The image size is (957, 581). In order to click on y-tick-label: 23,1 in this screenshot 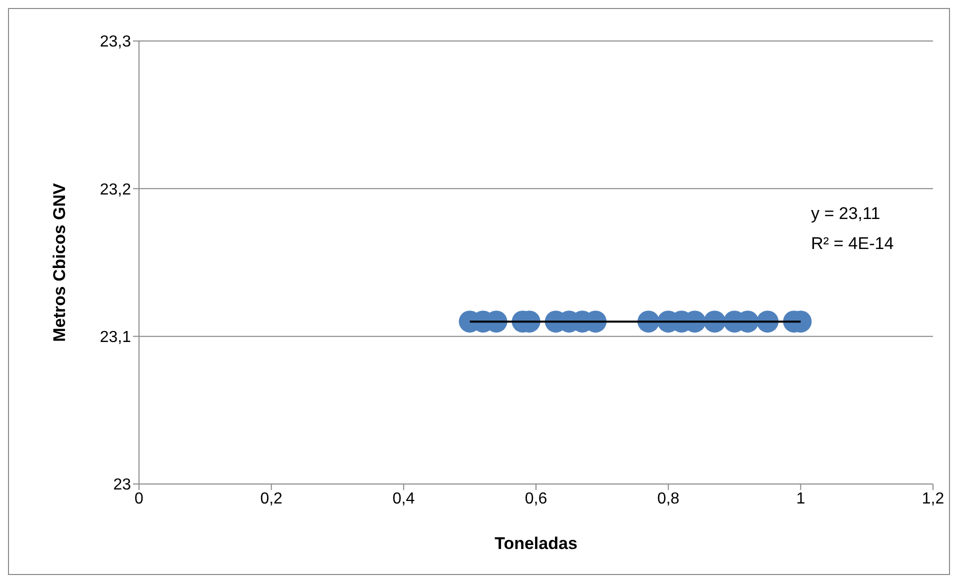, I will do `click(116, 337)`.